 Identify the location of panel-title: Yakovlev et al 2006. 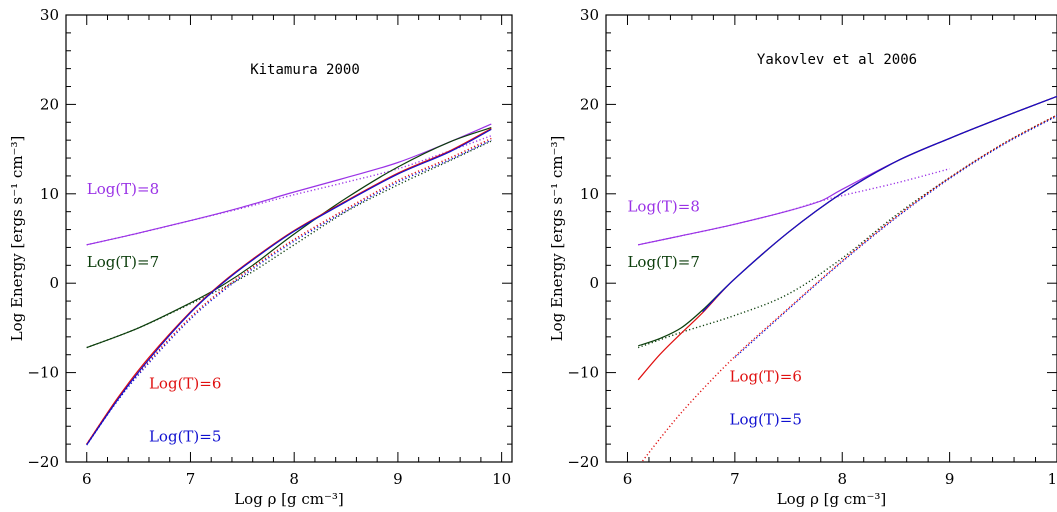
(837, 60).